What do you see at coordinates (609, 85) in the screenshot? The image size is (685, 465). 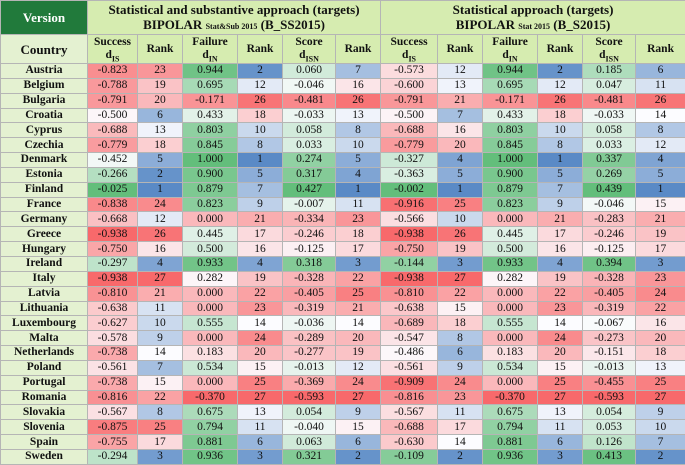 I see `right-score-value-cell: 0.047` at bounding box center [609, 85].